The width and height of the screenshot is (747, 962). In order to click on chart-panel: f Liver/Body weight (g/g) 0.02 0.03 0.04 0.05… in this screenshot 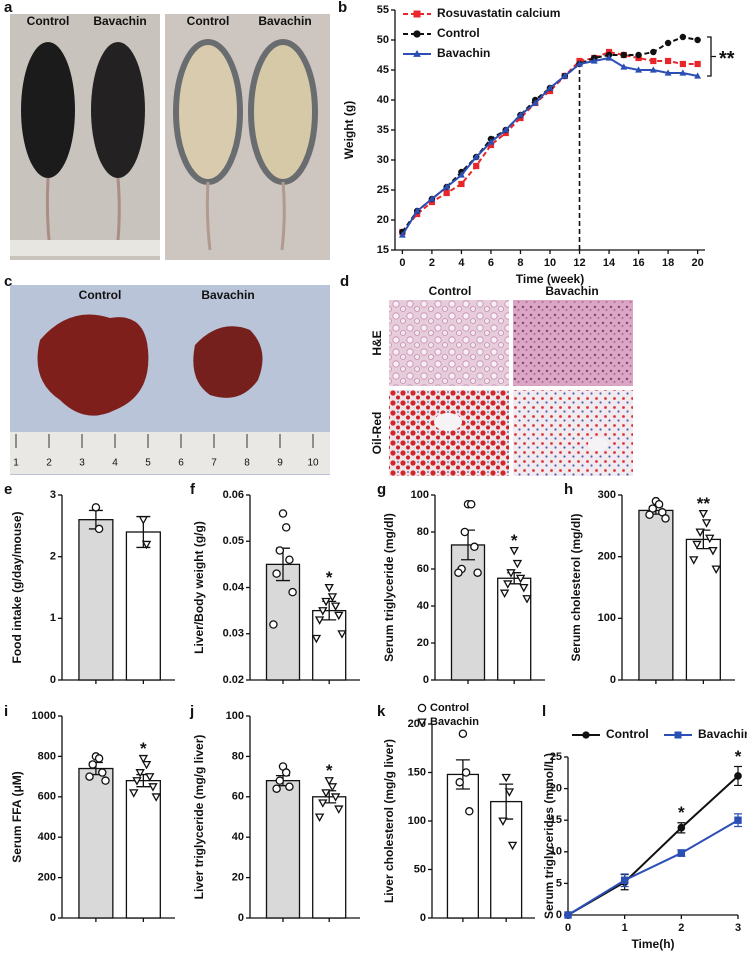, I will do `click(275, 583)`.